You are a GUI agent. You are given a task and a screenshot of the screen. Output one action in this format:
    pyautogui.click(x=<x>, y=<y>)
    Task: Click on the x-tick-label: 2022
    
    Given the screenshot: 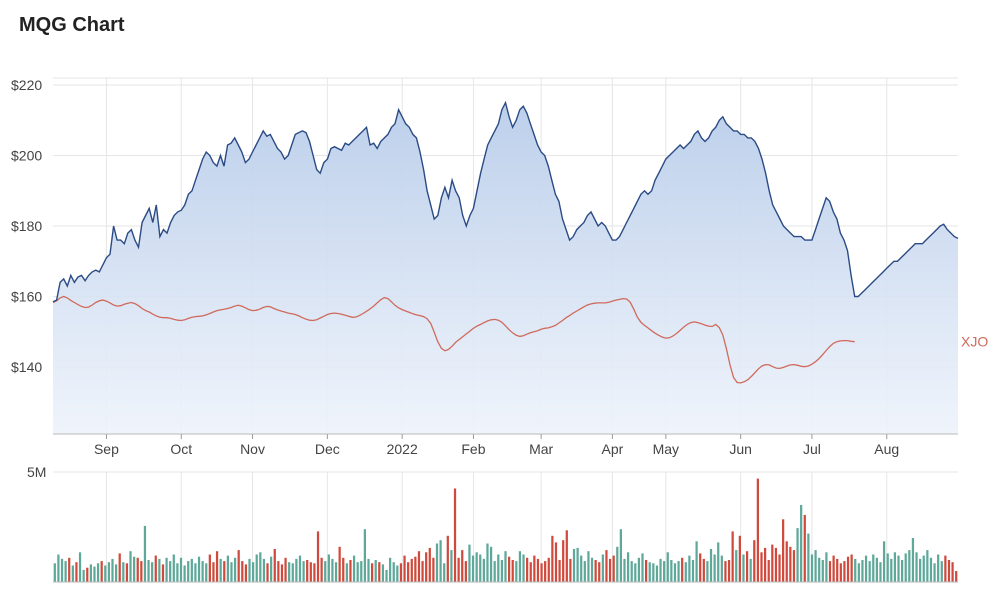 What is the action you would take?
    pyautogui.click(x=402, y=449)
    